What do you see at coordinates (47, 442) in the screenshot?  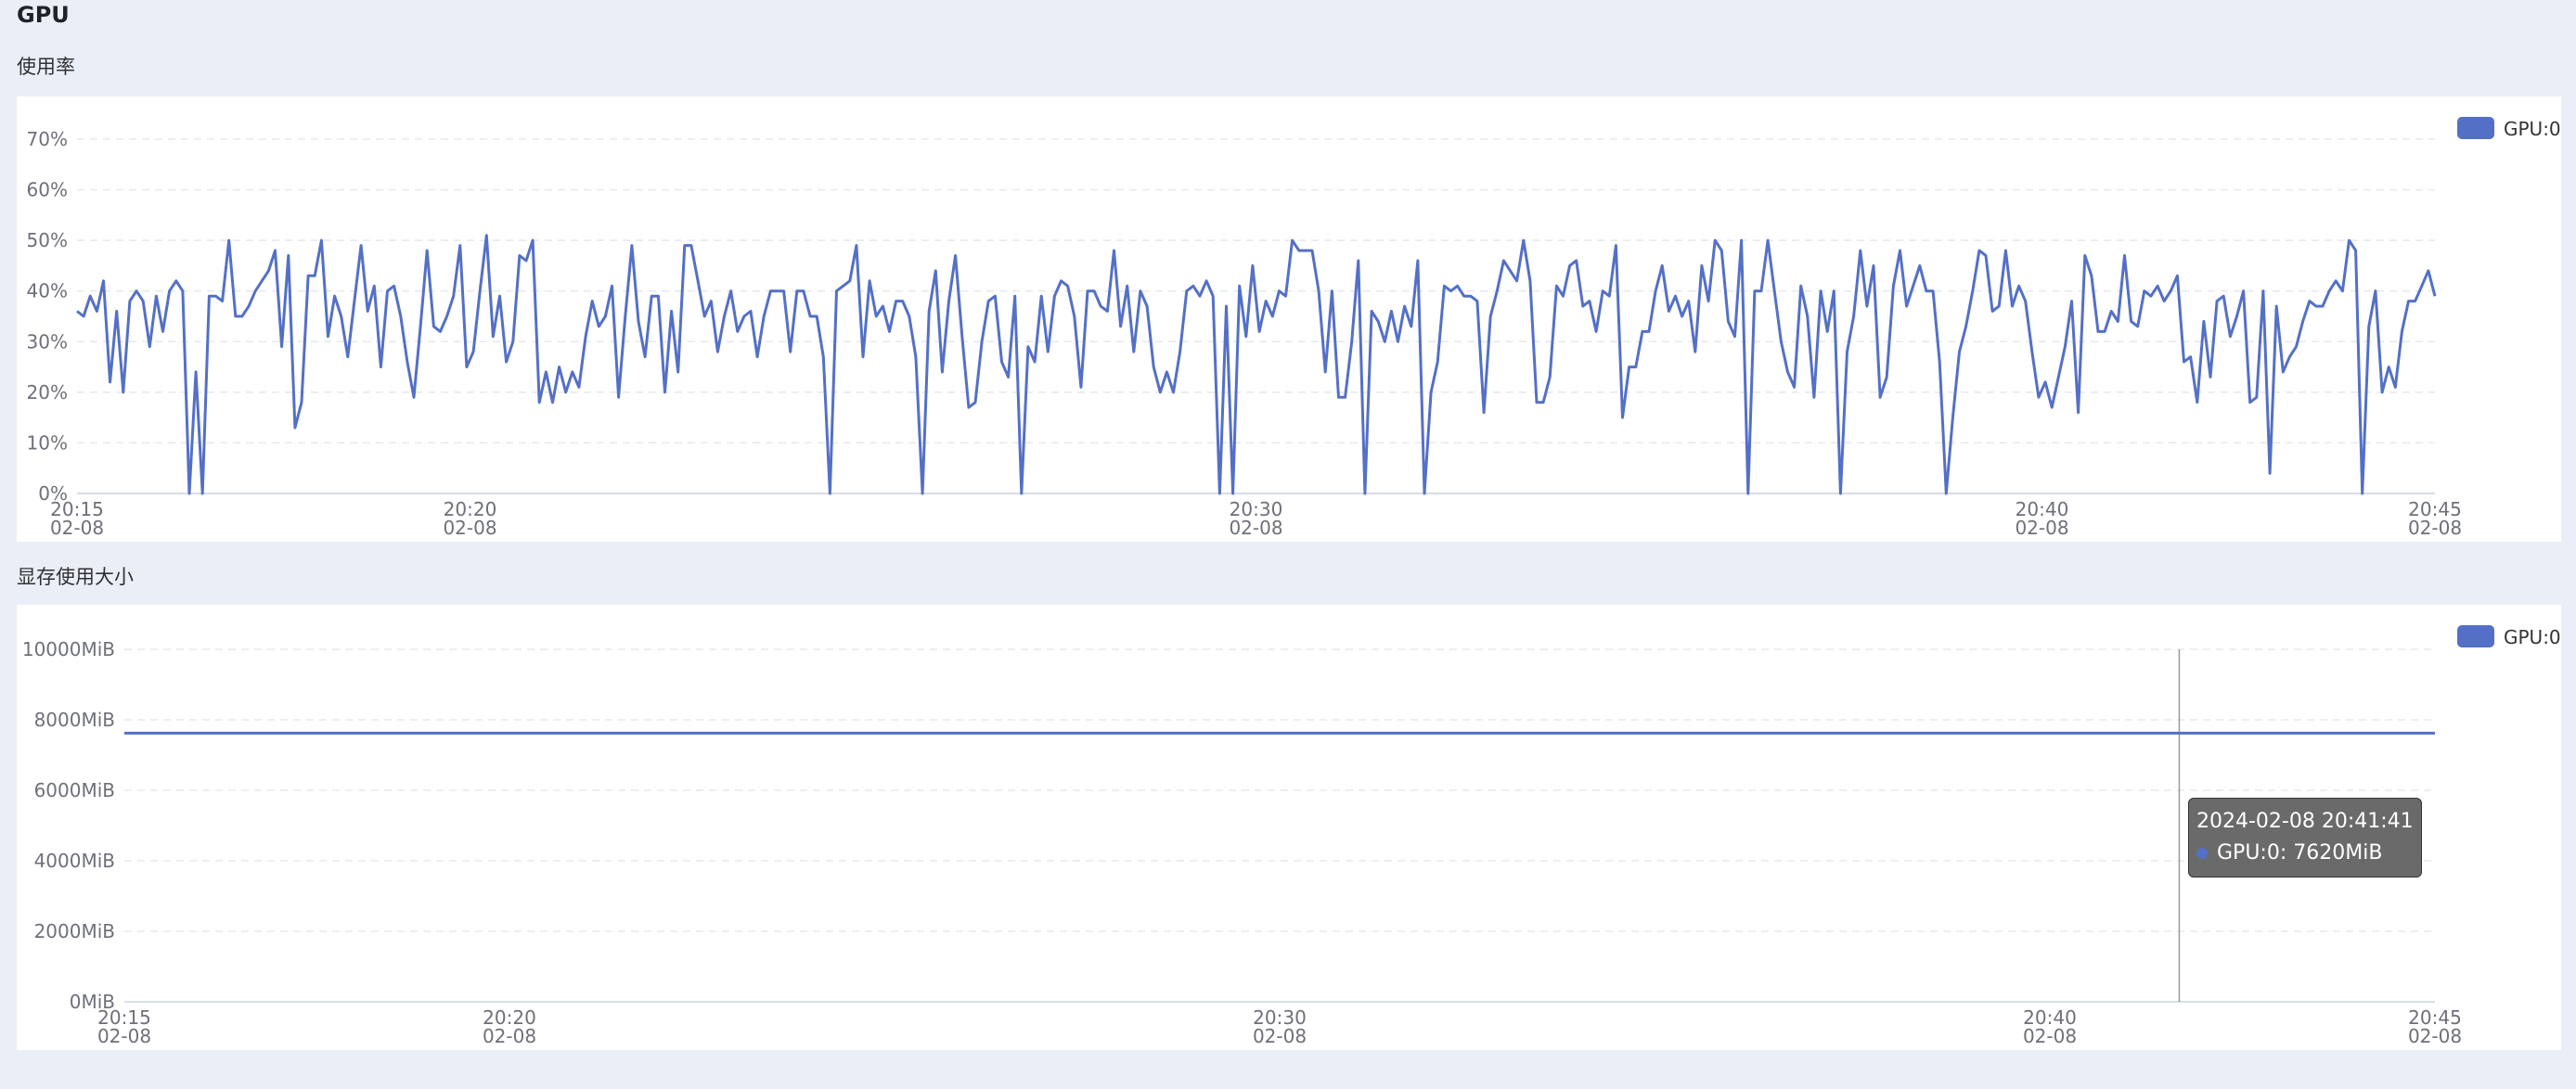 I see `y-tick-label: 10%` at bounding box center [47, 442].